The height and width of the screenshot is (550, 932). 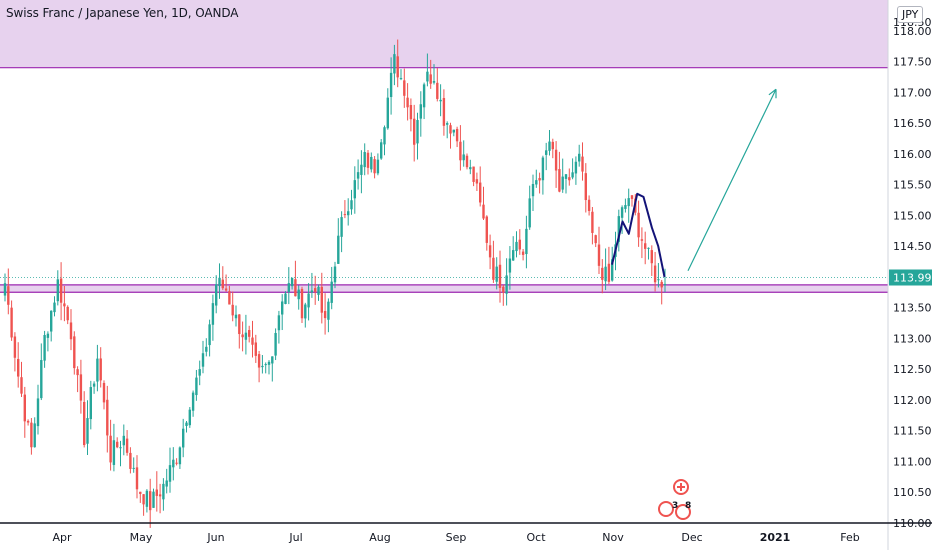 I want to click on resistance-zone, so click(x=444, y=34).